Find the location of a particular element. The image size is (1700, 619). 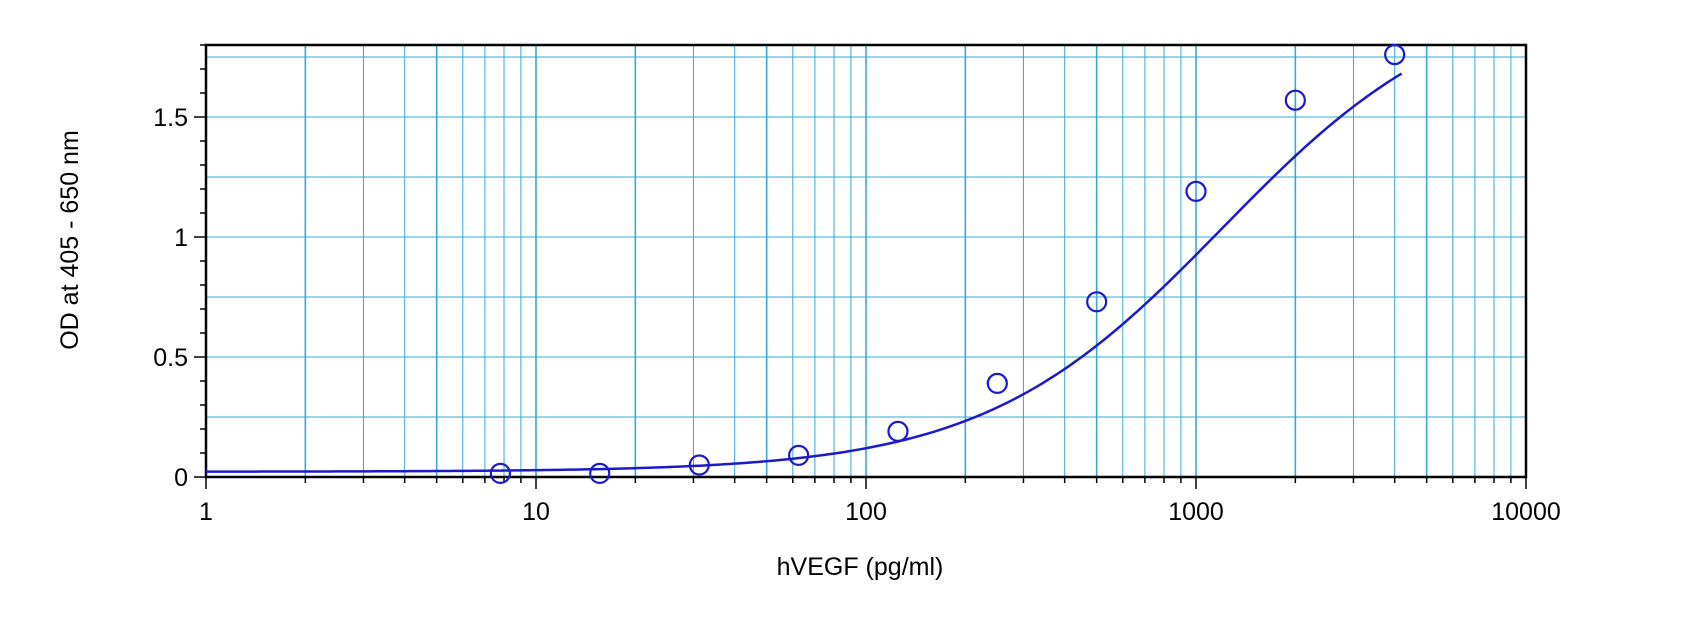

x-tick-label: 1 is located at coordinates (206, 512).